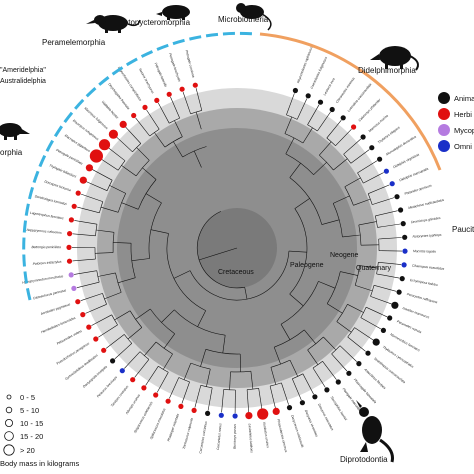 Image resolution: width=474 pixels, height=474 pixels. What do you see at coordinates (95, 377) in the screenshot?
I see `taxon-label: Dactylopsila trivirgata` at bounding box center [95, 377].